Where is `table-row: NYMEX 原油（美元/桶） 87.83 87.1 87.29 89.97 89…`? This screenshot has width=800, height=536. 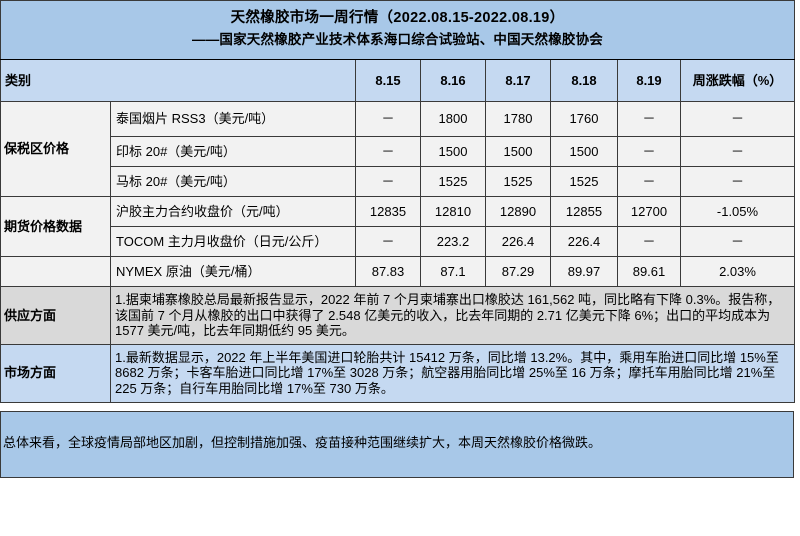
table-row: NYMEX 原油（美元/桶） 87.83 87.1 87.29 89.97 89… is located at coordinates (397, 272).